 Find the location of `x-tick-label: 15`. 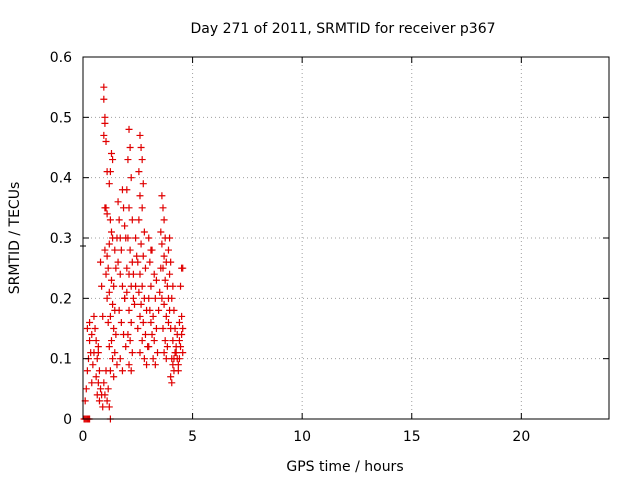

x-tick-label: 15 is located at coordinates (412, 437).